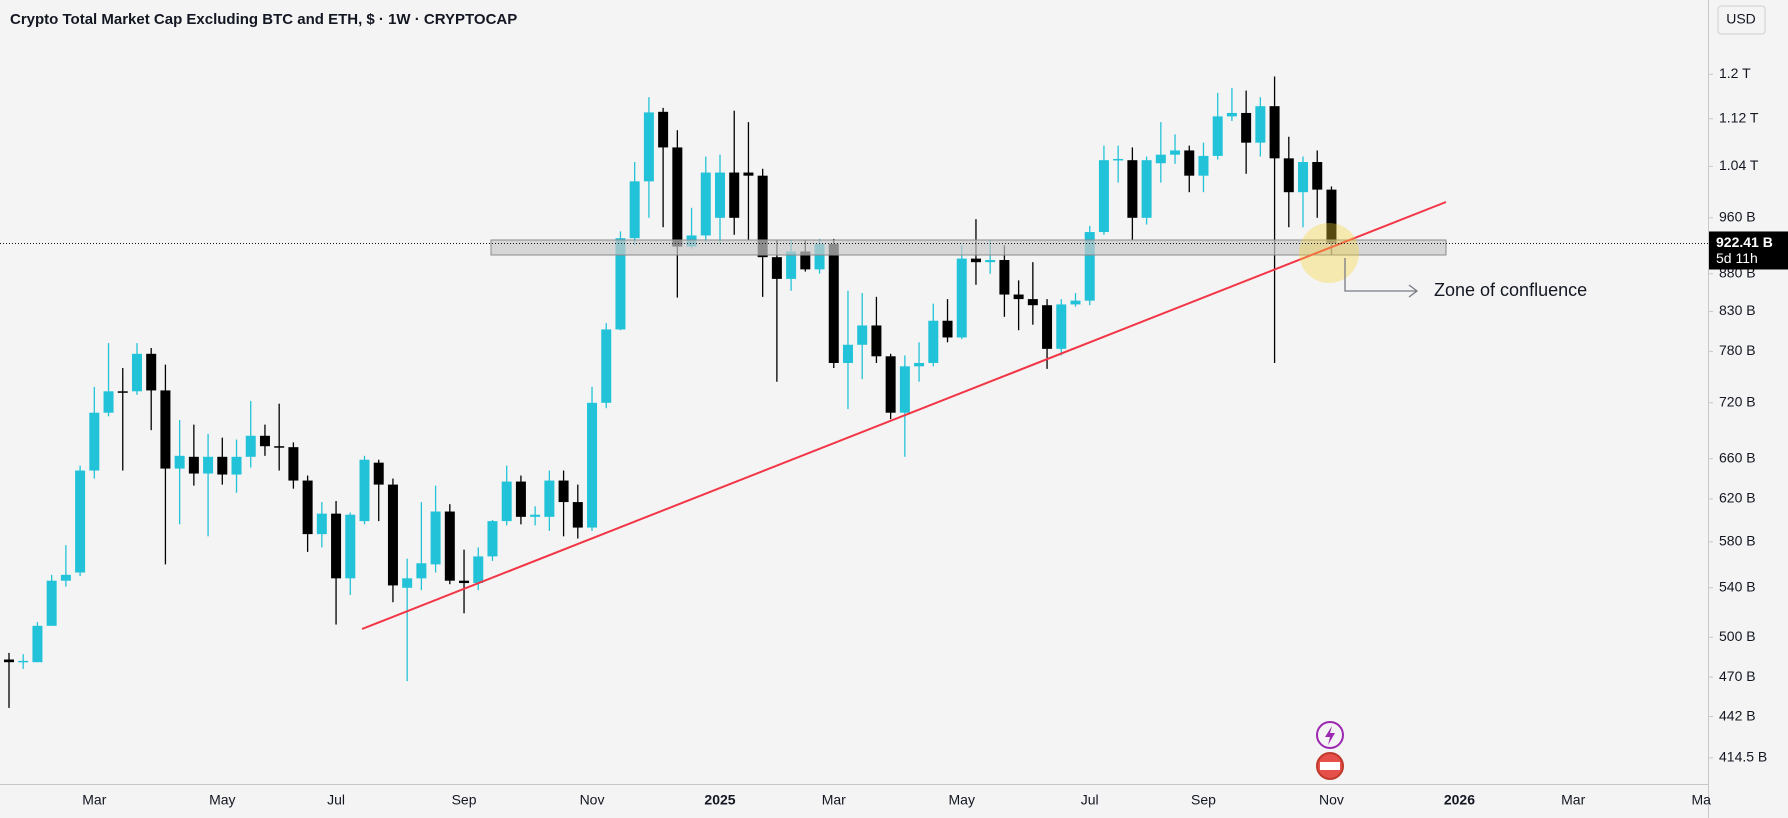  What do you see at coordinates (1737, 715) in the screenshot?
I see `y-tick-label: 442 B` at bounding box center [1737, 715].